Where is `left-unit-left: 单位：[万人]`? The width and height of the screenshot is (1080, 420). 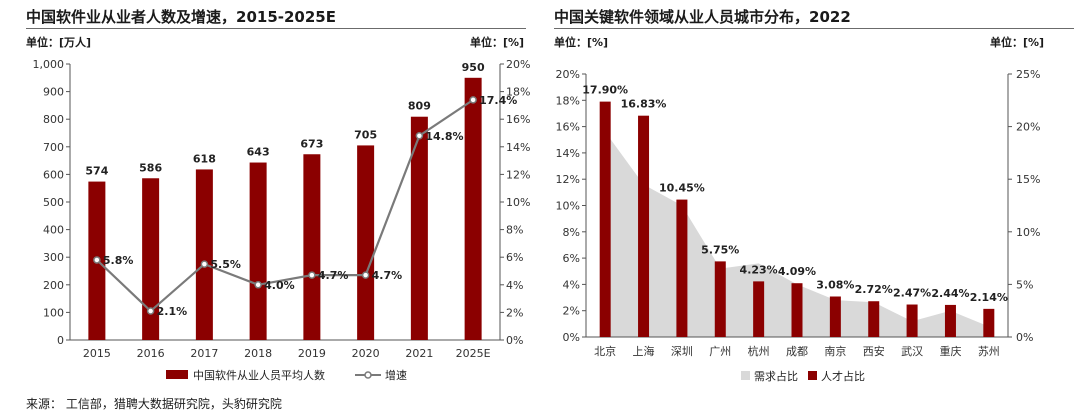 left-unit-left: 单位：[万人] is located at coordinates (59, 42).